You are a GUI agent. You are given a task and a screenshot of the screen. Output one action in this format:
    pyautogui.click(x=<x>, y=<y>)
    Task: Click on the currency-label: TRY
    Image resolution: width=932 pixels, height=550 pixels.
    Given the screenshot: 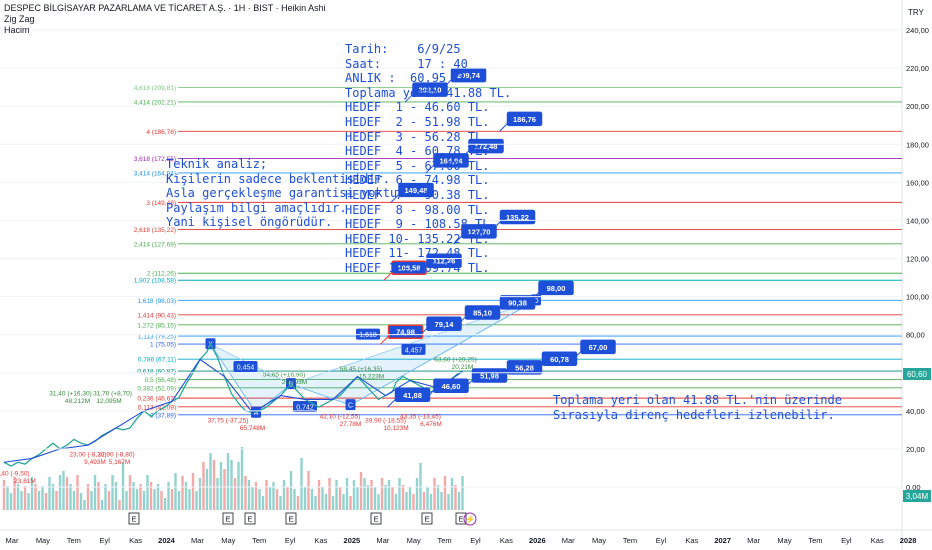 What is the action you would take?
    pyautogui.click(x=916, y=12)
    